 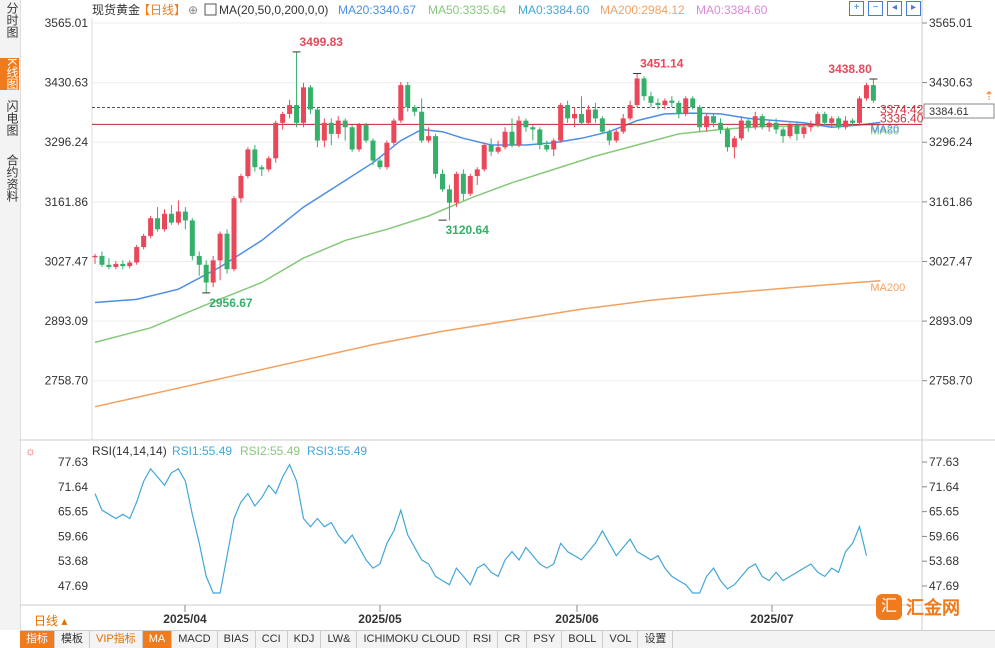 I want to click on rsi-sun-icon: ☼, so click(x=30, y=451).